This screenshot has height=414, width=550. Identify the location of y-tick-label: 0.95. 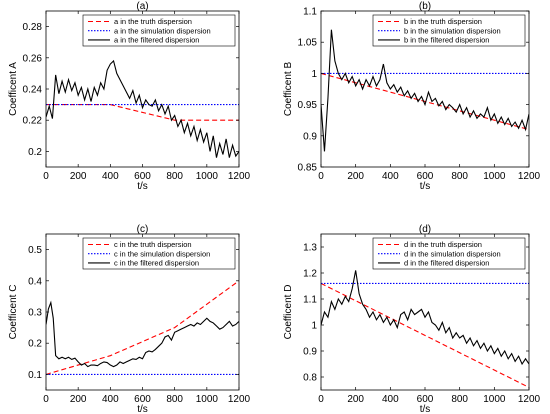
(308, 105).